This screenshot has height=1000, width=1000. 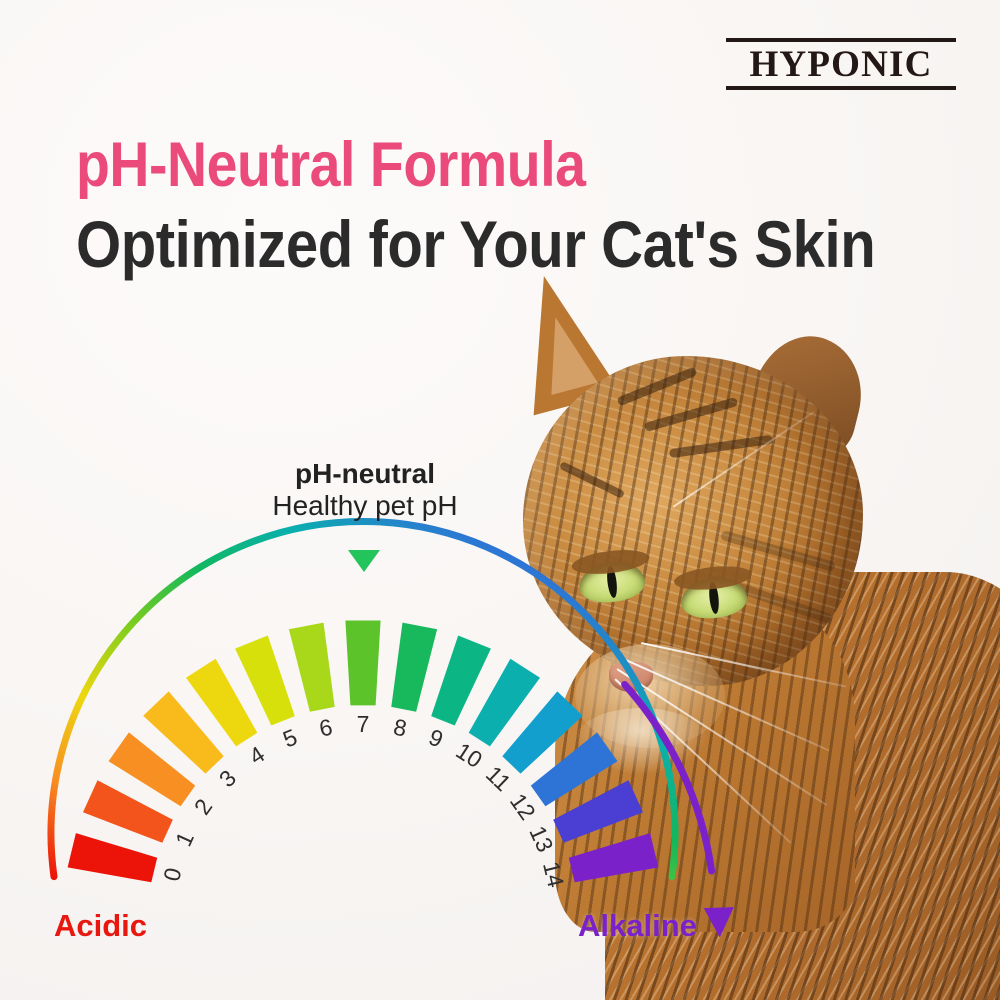 I want to click on ph-tick-12: 12, so click(x=523, y=807).